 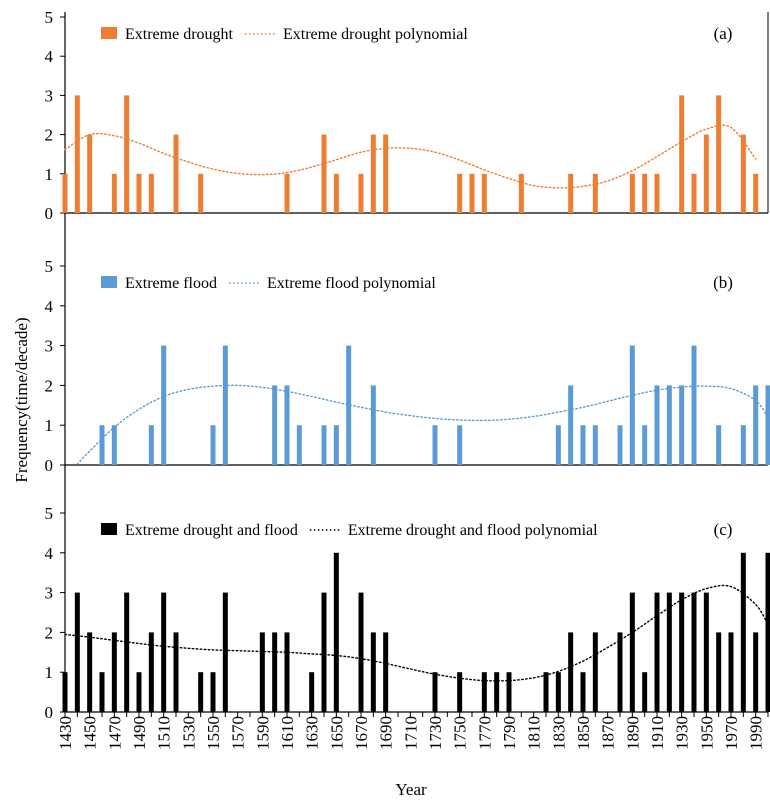 What do you see at coordinates (49, 174) in the screenshot?
I see `panel-a-y-tick-label: 1` at bounding box center [49, 174].